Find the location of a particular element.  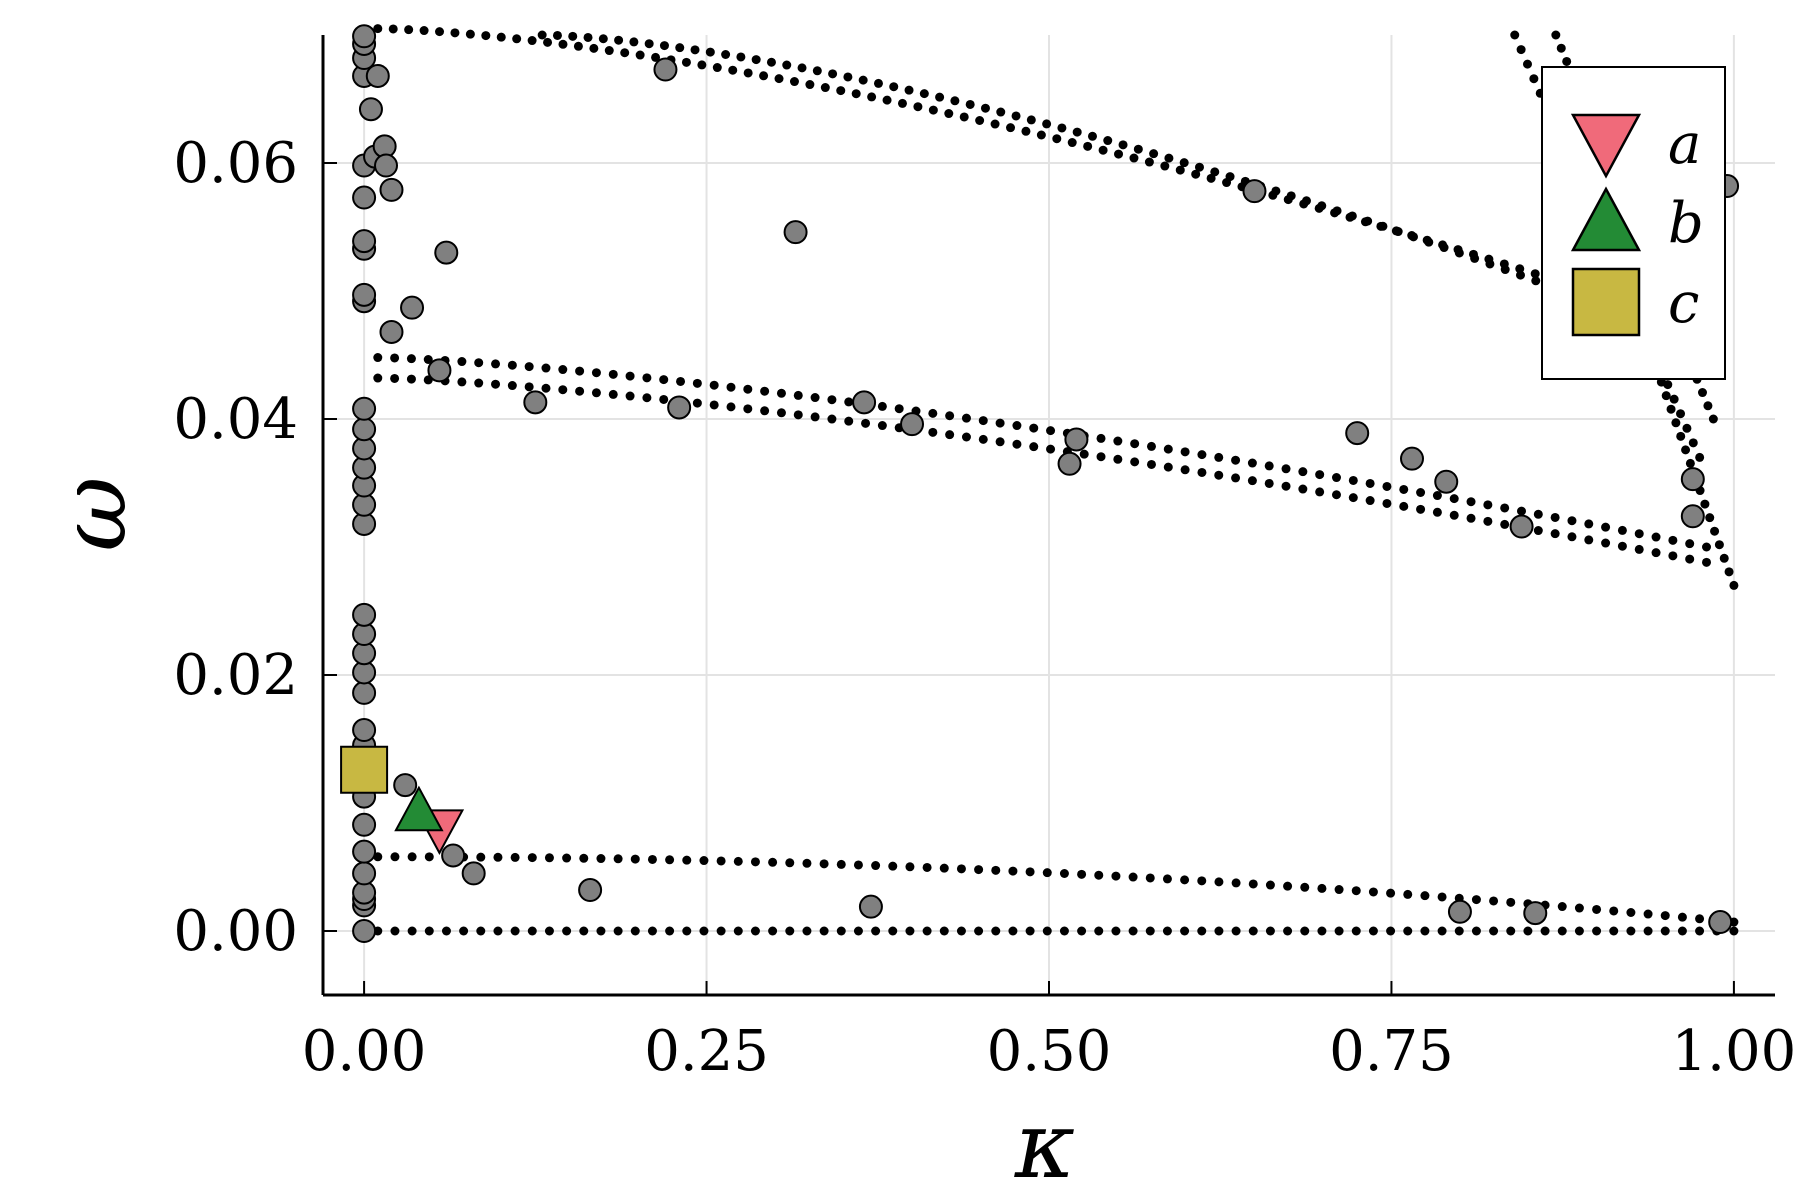

x-tick-label-1: 0.25 is located at coordinates (706, 1051).